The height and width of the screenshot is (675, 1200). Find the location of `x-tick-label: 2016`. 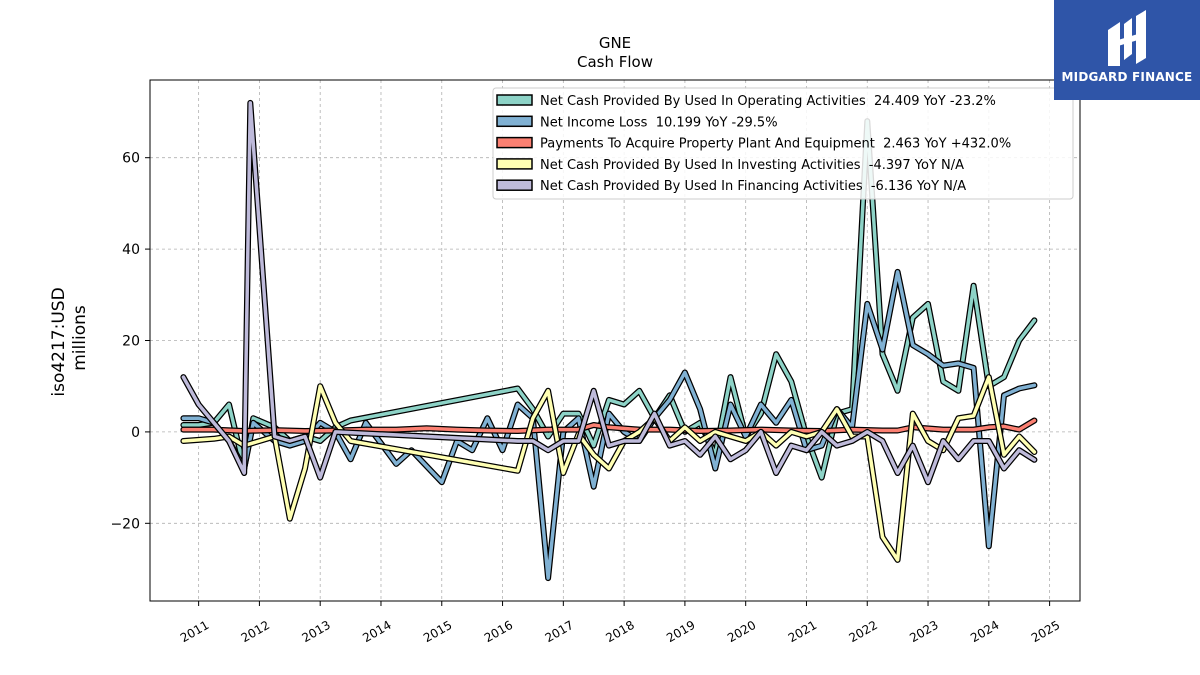

x-tick-label: 2016 is located at coordinates (498, 631).